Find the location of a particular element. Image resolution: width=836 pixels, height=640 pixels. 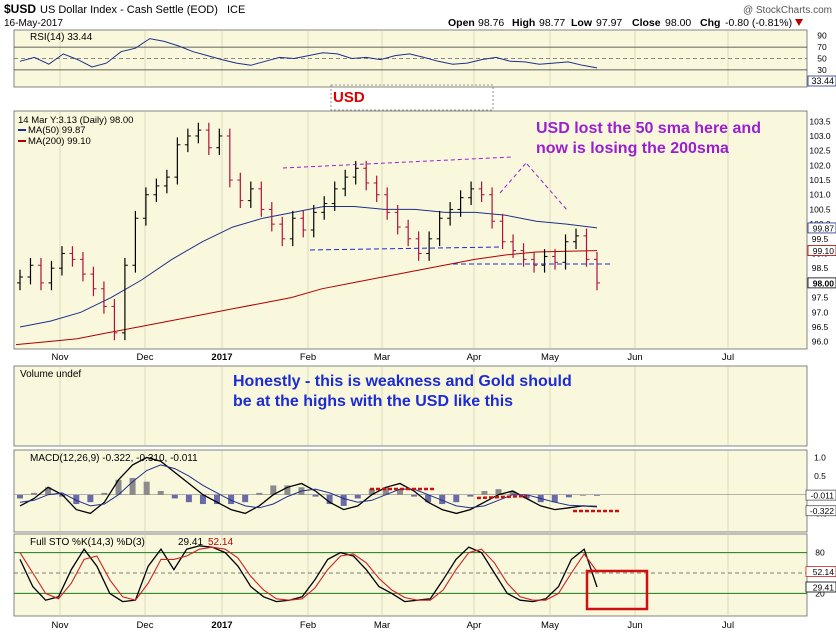

x-axis-label: Jul is located at coordinates (728, 357).